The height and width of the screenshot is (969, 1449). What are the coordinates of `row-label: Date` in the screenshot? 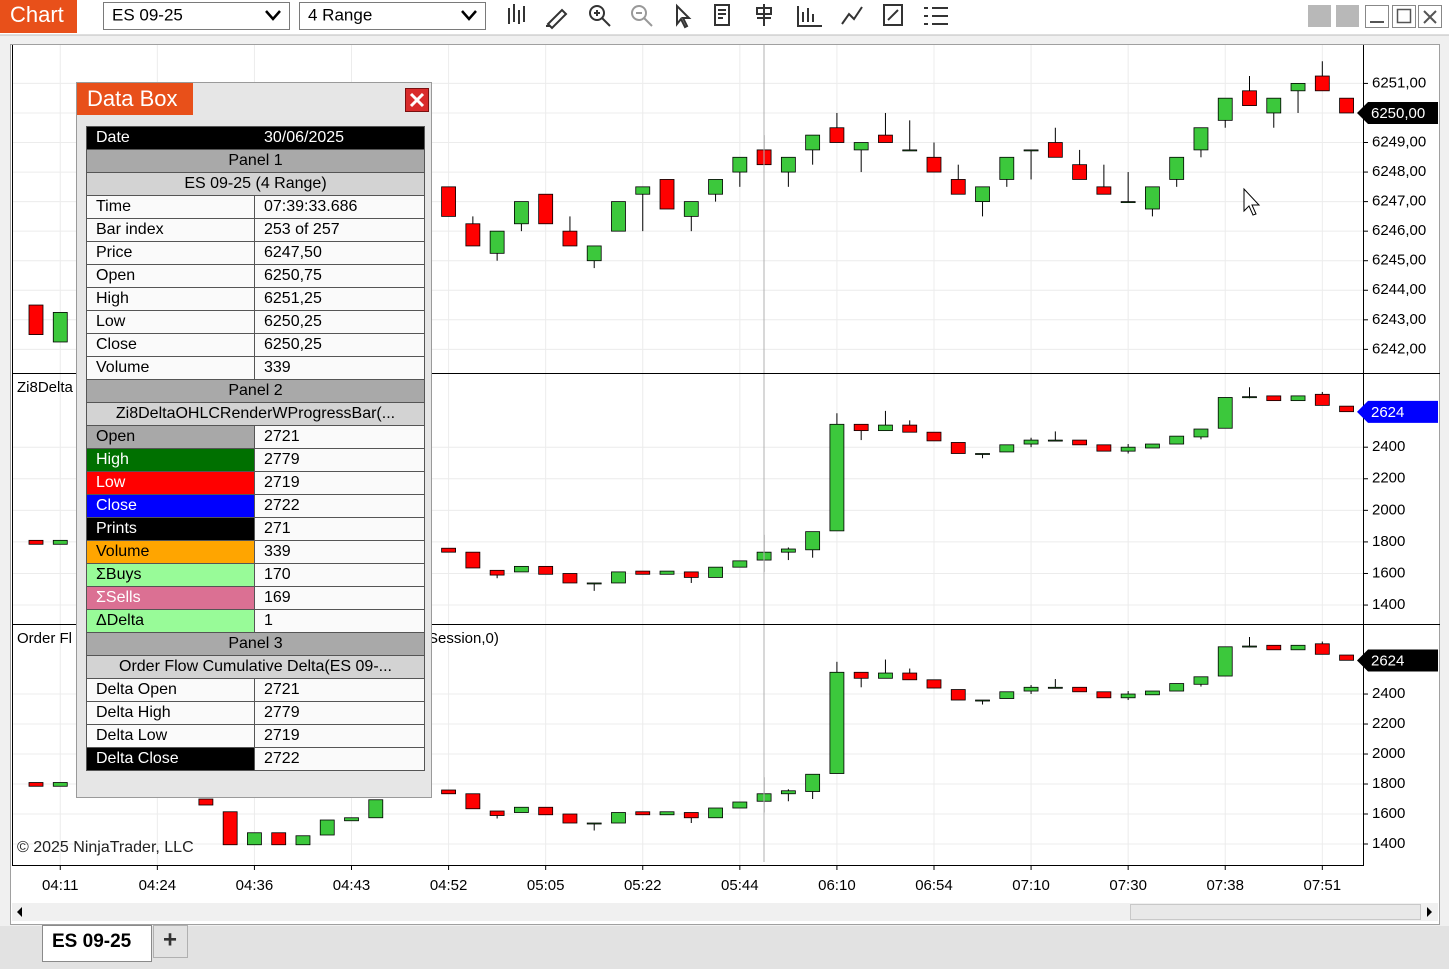 It's located at (113, 137).